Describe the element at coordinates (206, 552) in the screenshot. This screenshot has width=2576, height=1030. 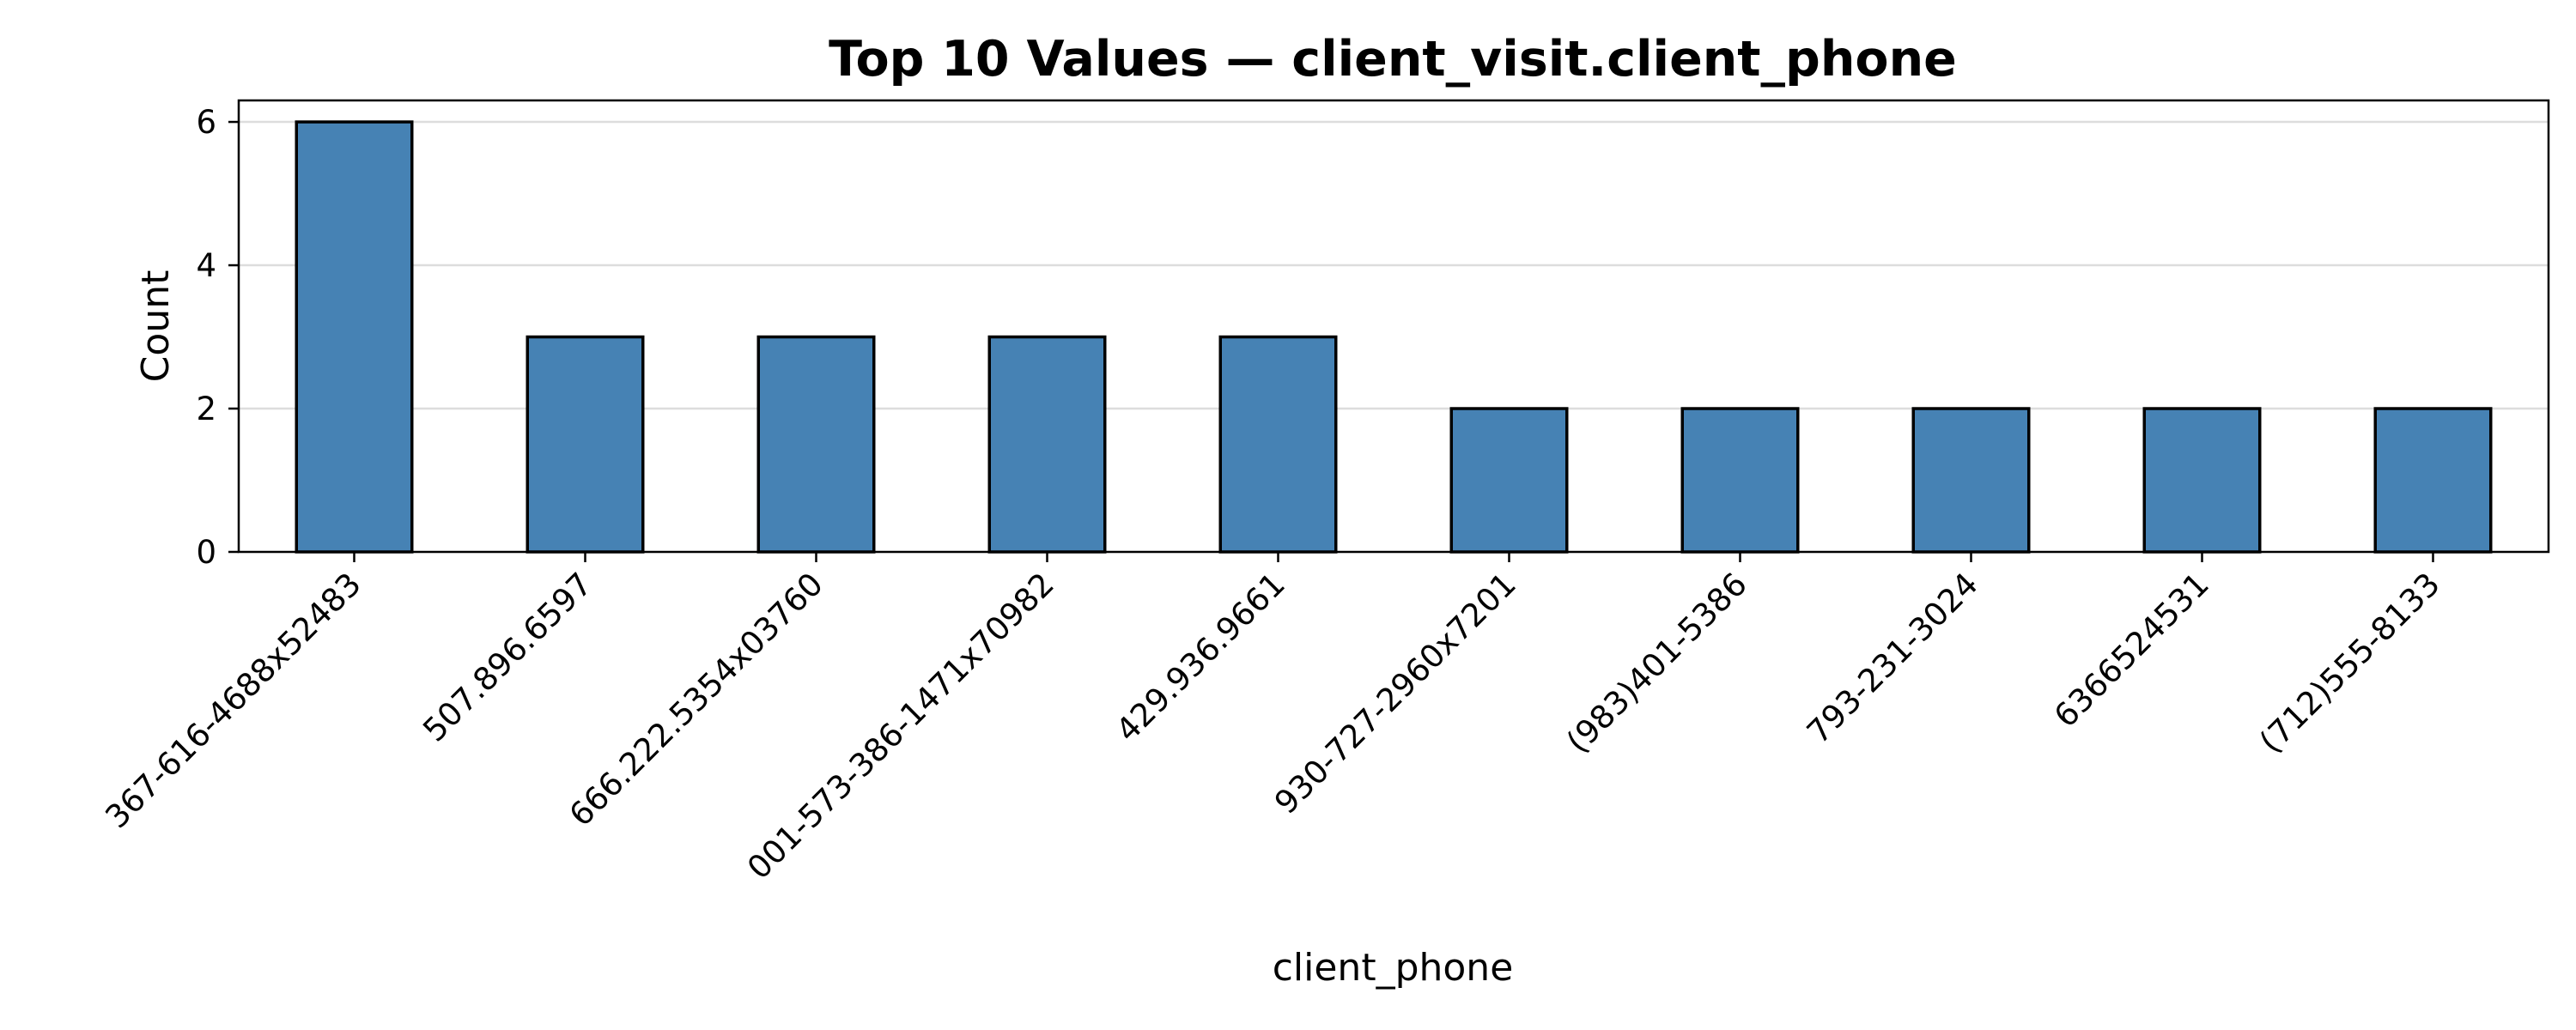
I see `y-tick-label: 0` at that location.